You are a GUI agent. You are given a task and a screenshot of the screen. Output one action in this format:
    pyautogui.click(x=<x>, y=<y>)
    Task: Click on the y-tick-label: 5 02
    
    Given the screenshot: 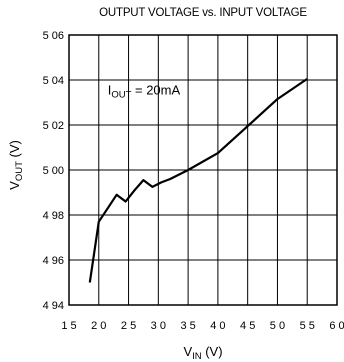 What is the action you would take?
    pyautogui.click(x=53, y=126)
    